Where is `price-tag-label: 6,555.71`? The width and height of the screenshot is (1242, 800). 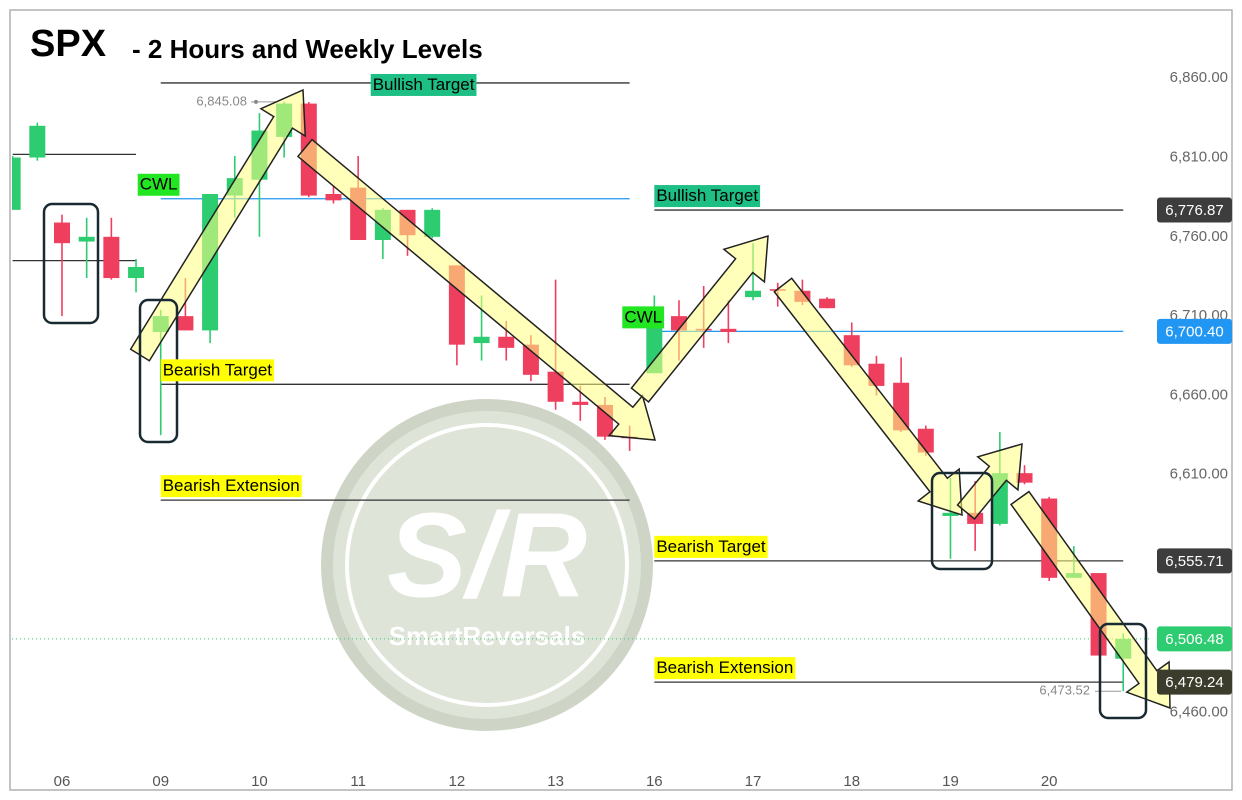 price-tag-label: 6,555.71 is located at coordinates (1194, 561).